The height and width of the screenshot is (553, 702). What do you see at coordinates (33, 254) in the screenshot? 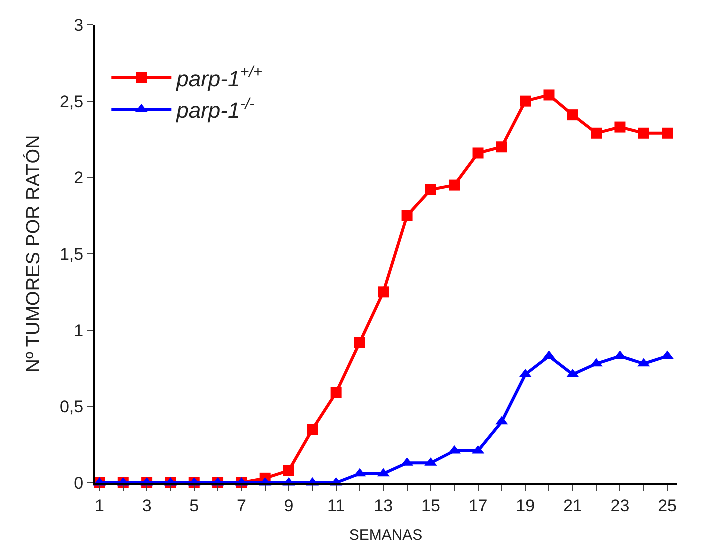
I see `y-axis-title: Nº TUMORES POR RATÓN` at bounding box center [33, 254].